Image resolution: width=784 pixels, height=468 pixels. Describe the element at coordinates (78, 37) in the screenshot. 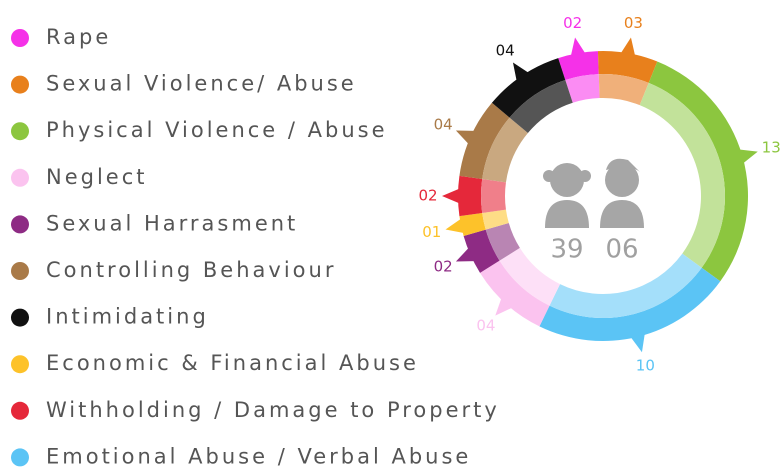

I see `legend-label: Rape` at that location.